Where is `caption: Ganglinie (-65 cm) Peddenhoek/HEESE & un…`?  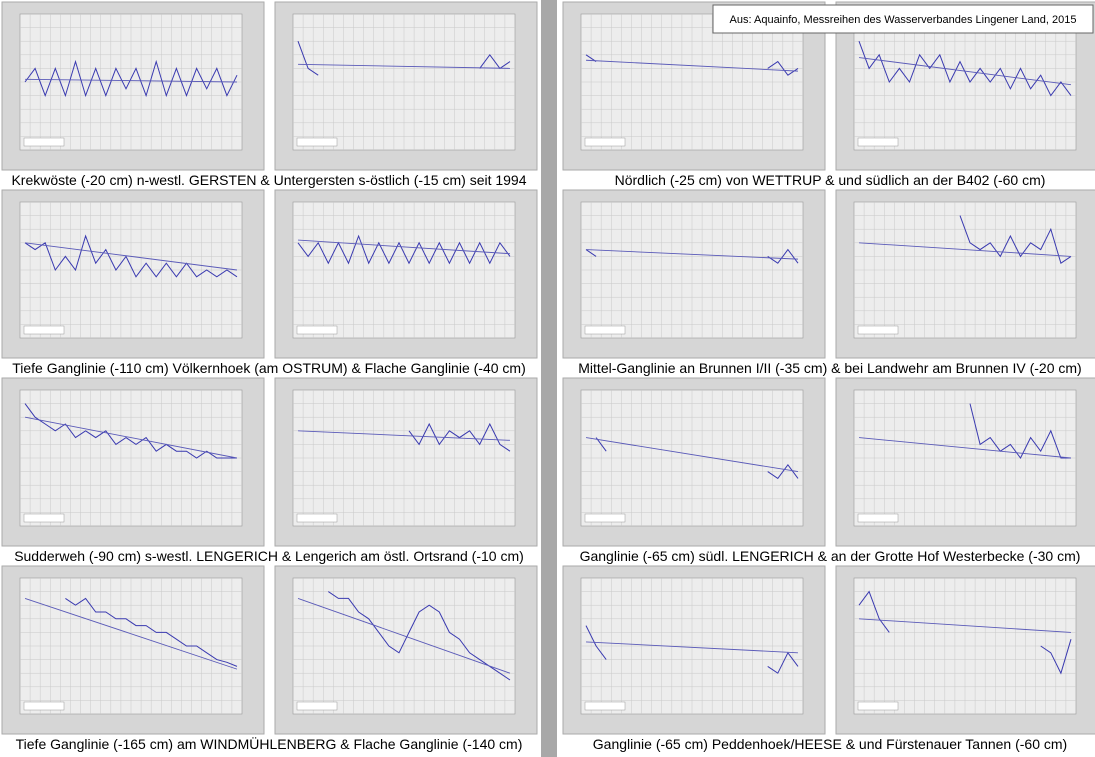 caption: Ganglinie (-65 cm) Peddenhoek/HEESE & un… is located at coordinates (830, 744).